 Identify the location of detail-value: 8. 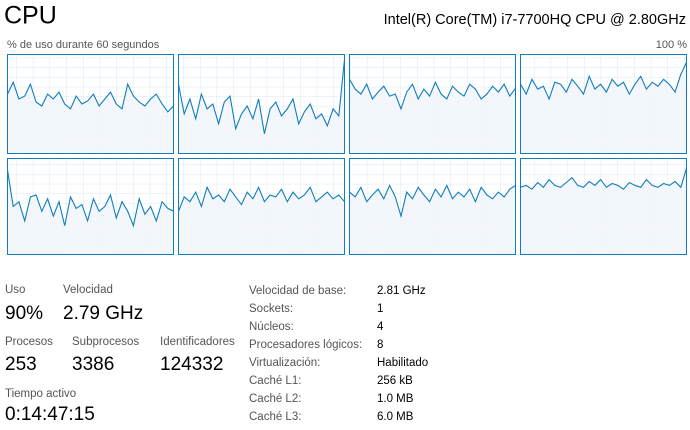
(380, 345).